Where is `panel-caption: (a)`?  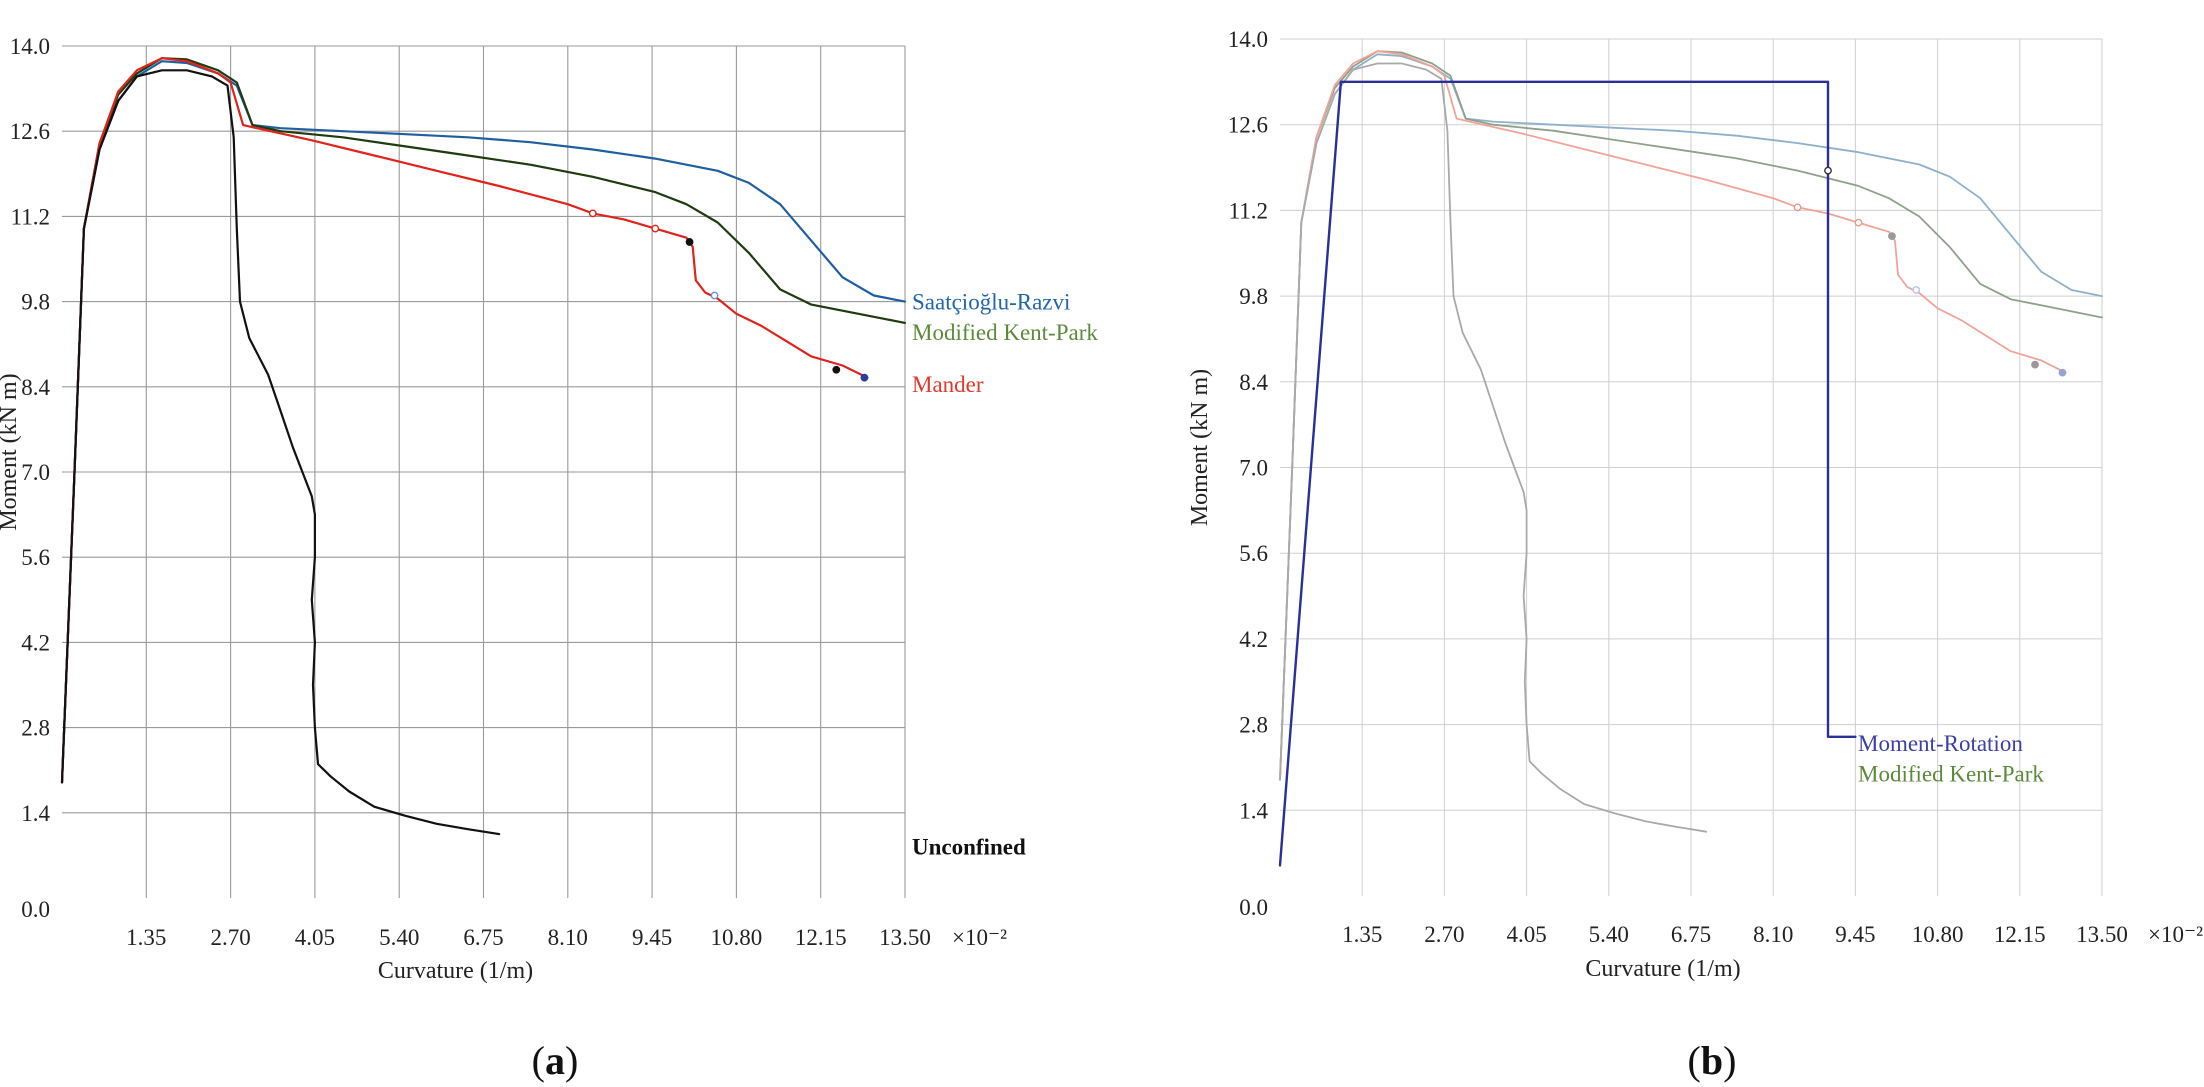
panel-caption: (a) is located at coordinates (555, 1060).